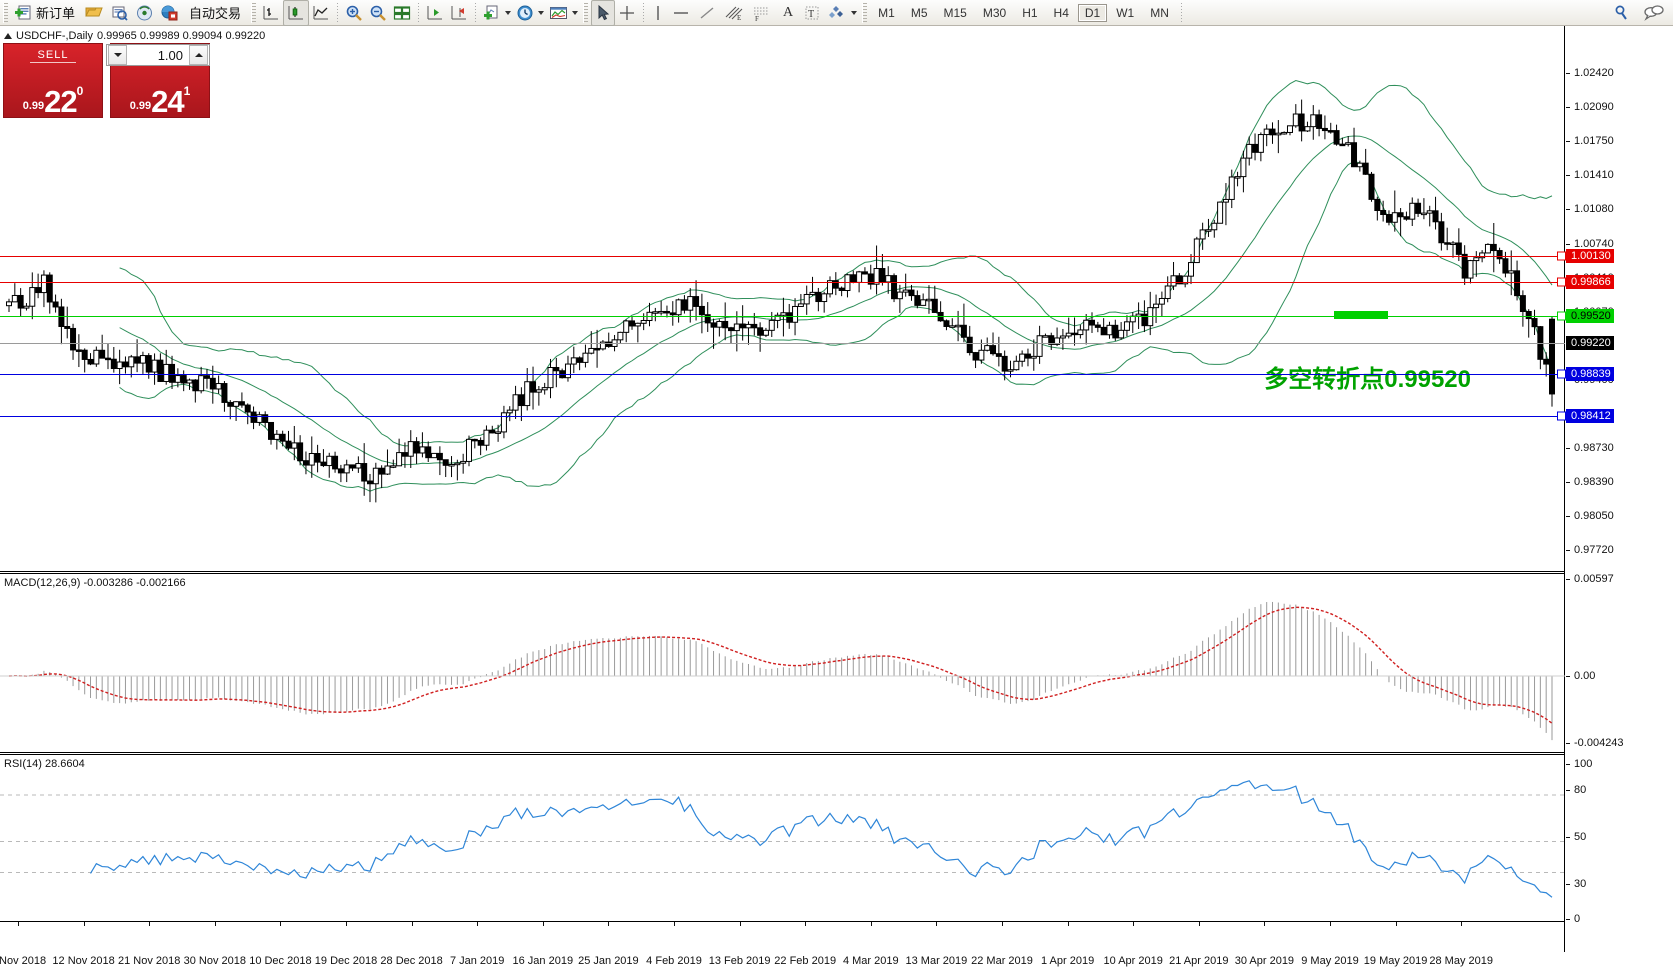 This screenshot has height=967, width=1673. I want to click on templates-dropdown-arrow, so click(575, 13).